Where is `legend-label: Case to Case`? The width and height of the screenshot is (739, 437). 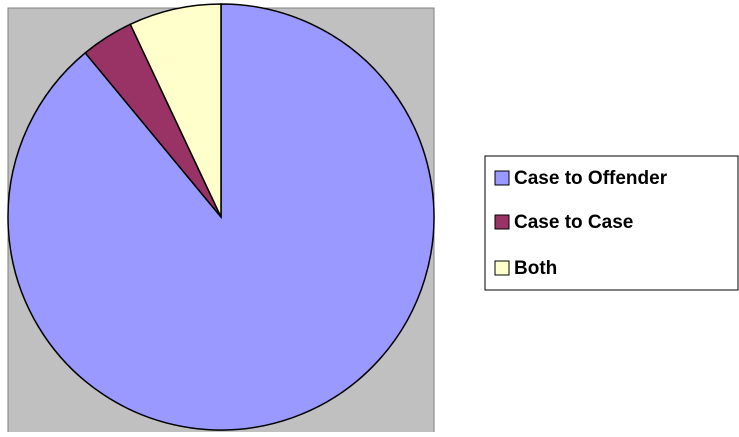 legend-label: Case to Case is located at coordinates (573, 222).